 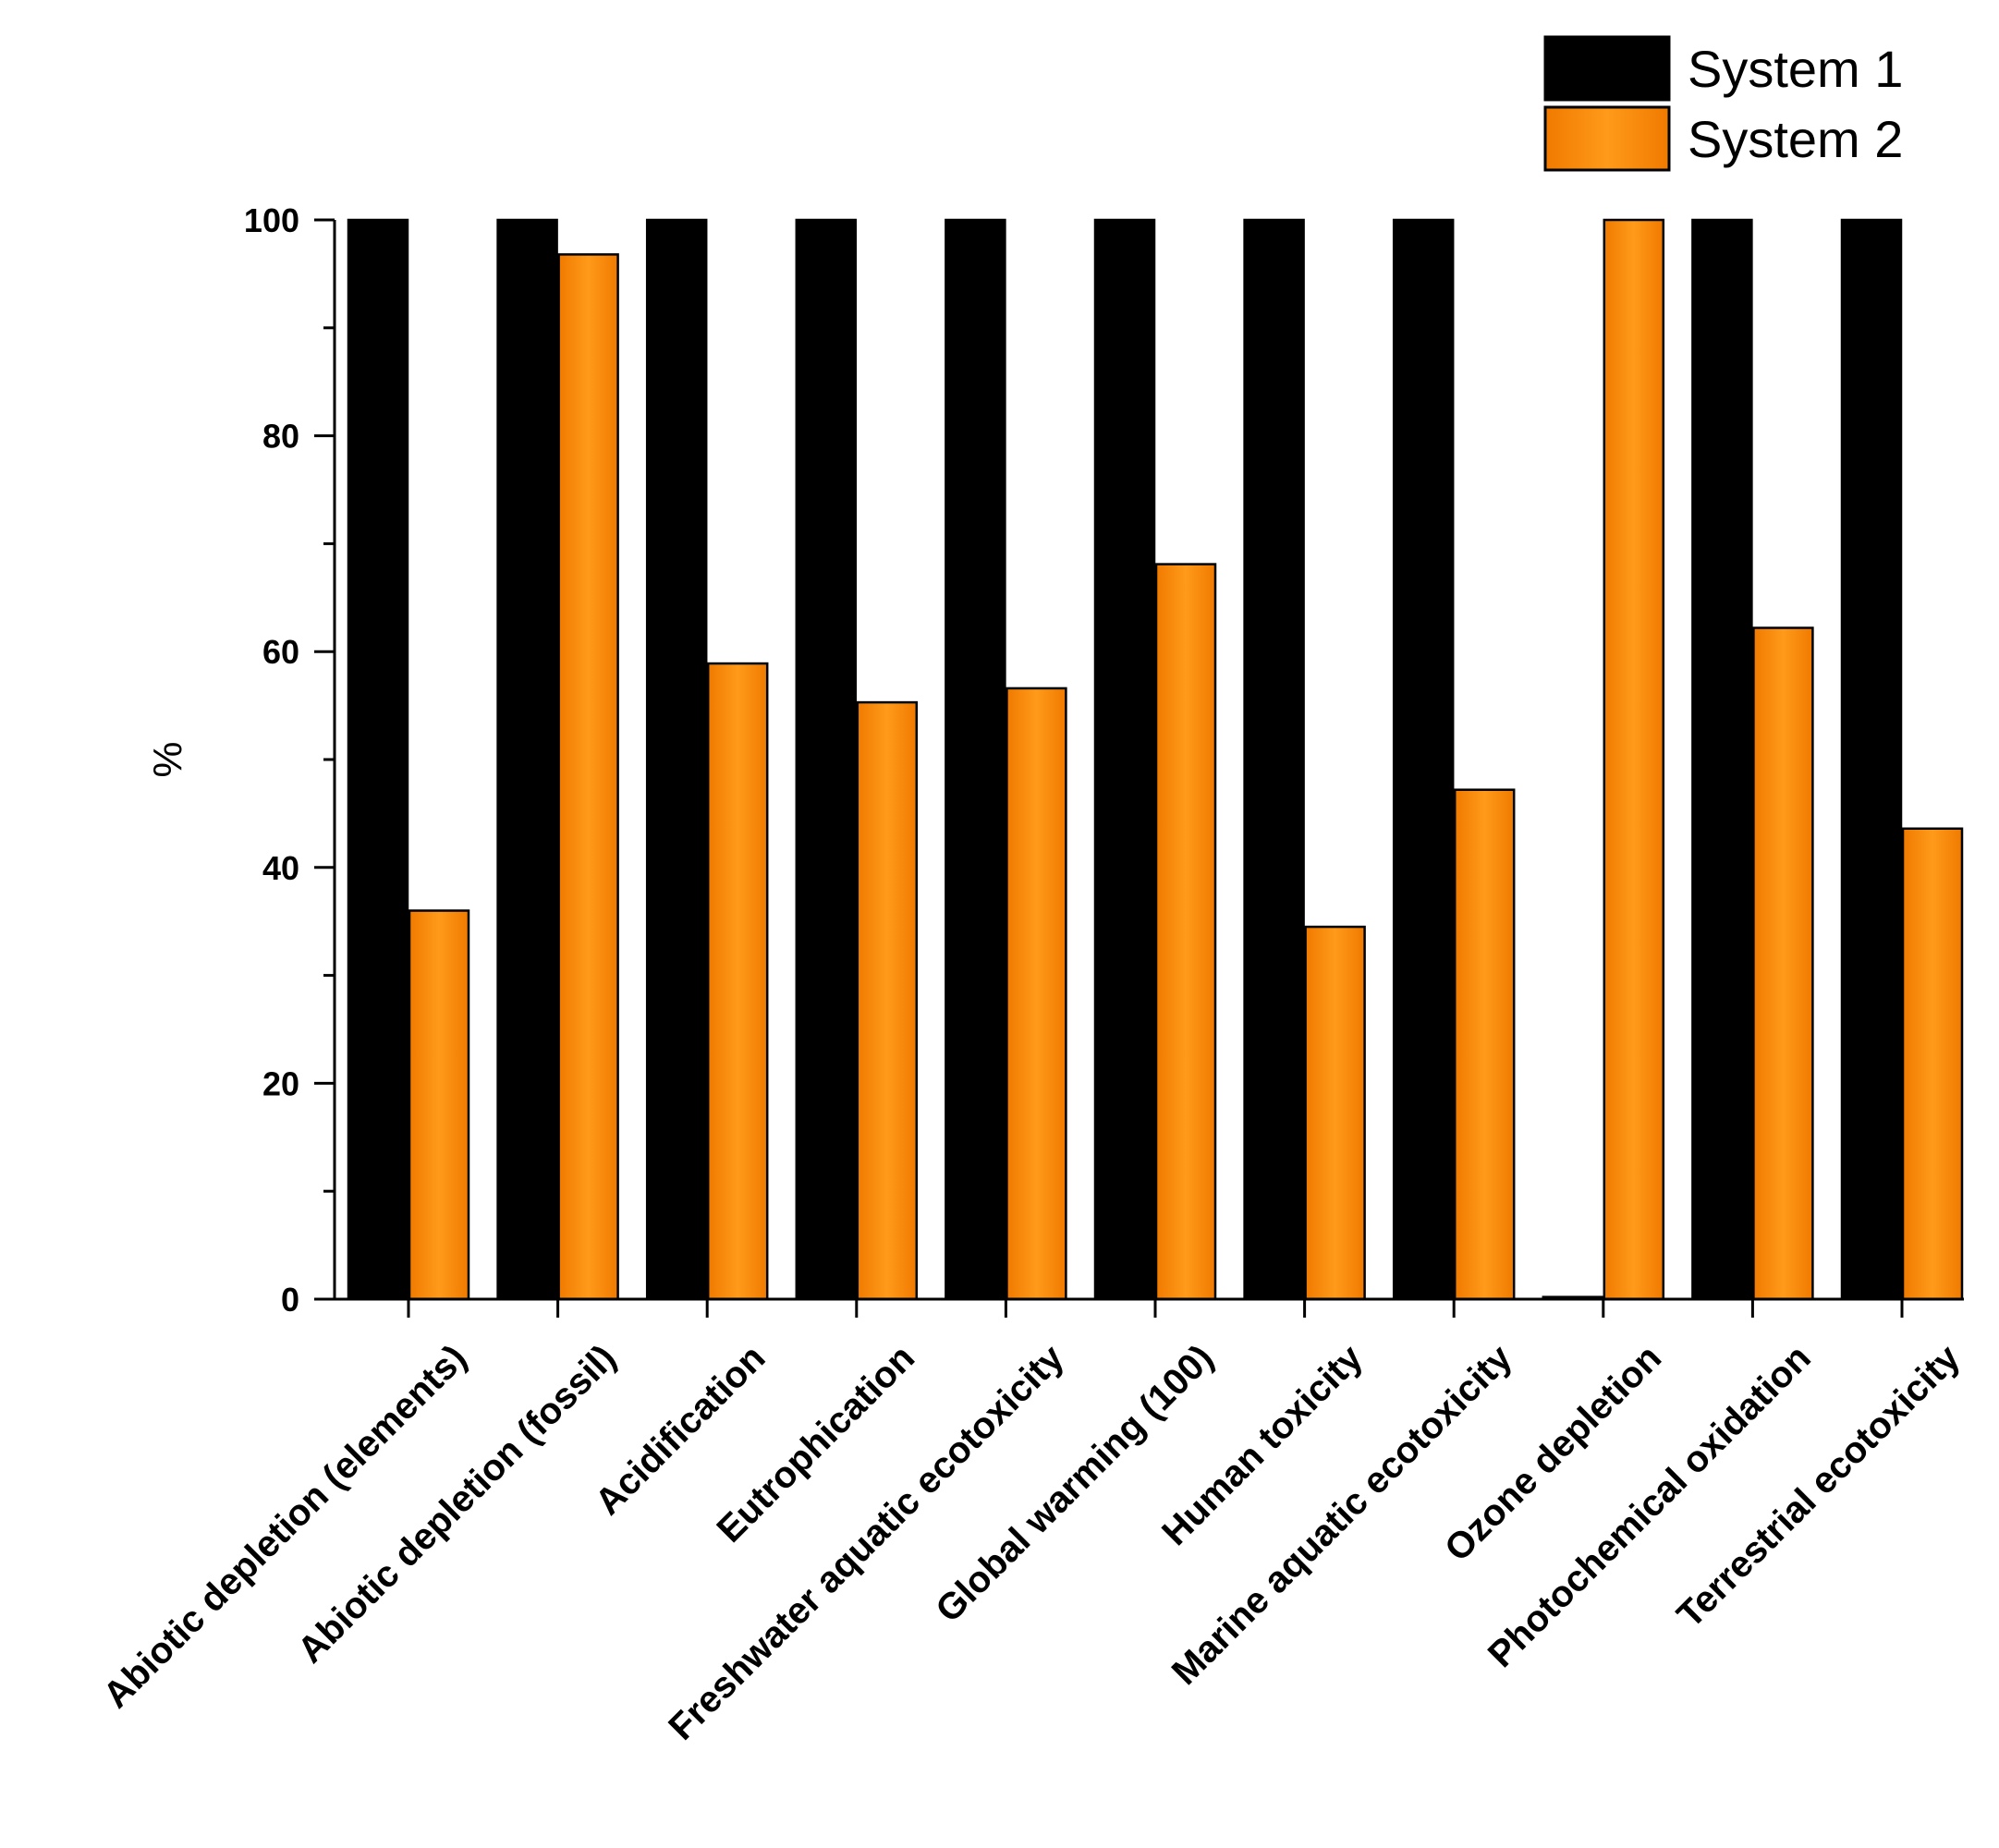 I want to click on y-tick-label-20: 20, so click(x=280, y=1083).